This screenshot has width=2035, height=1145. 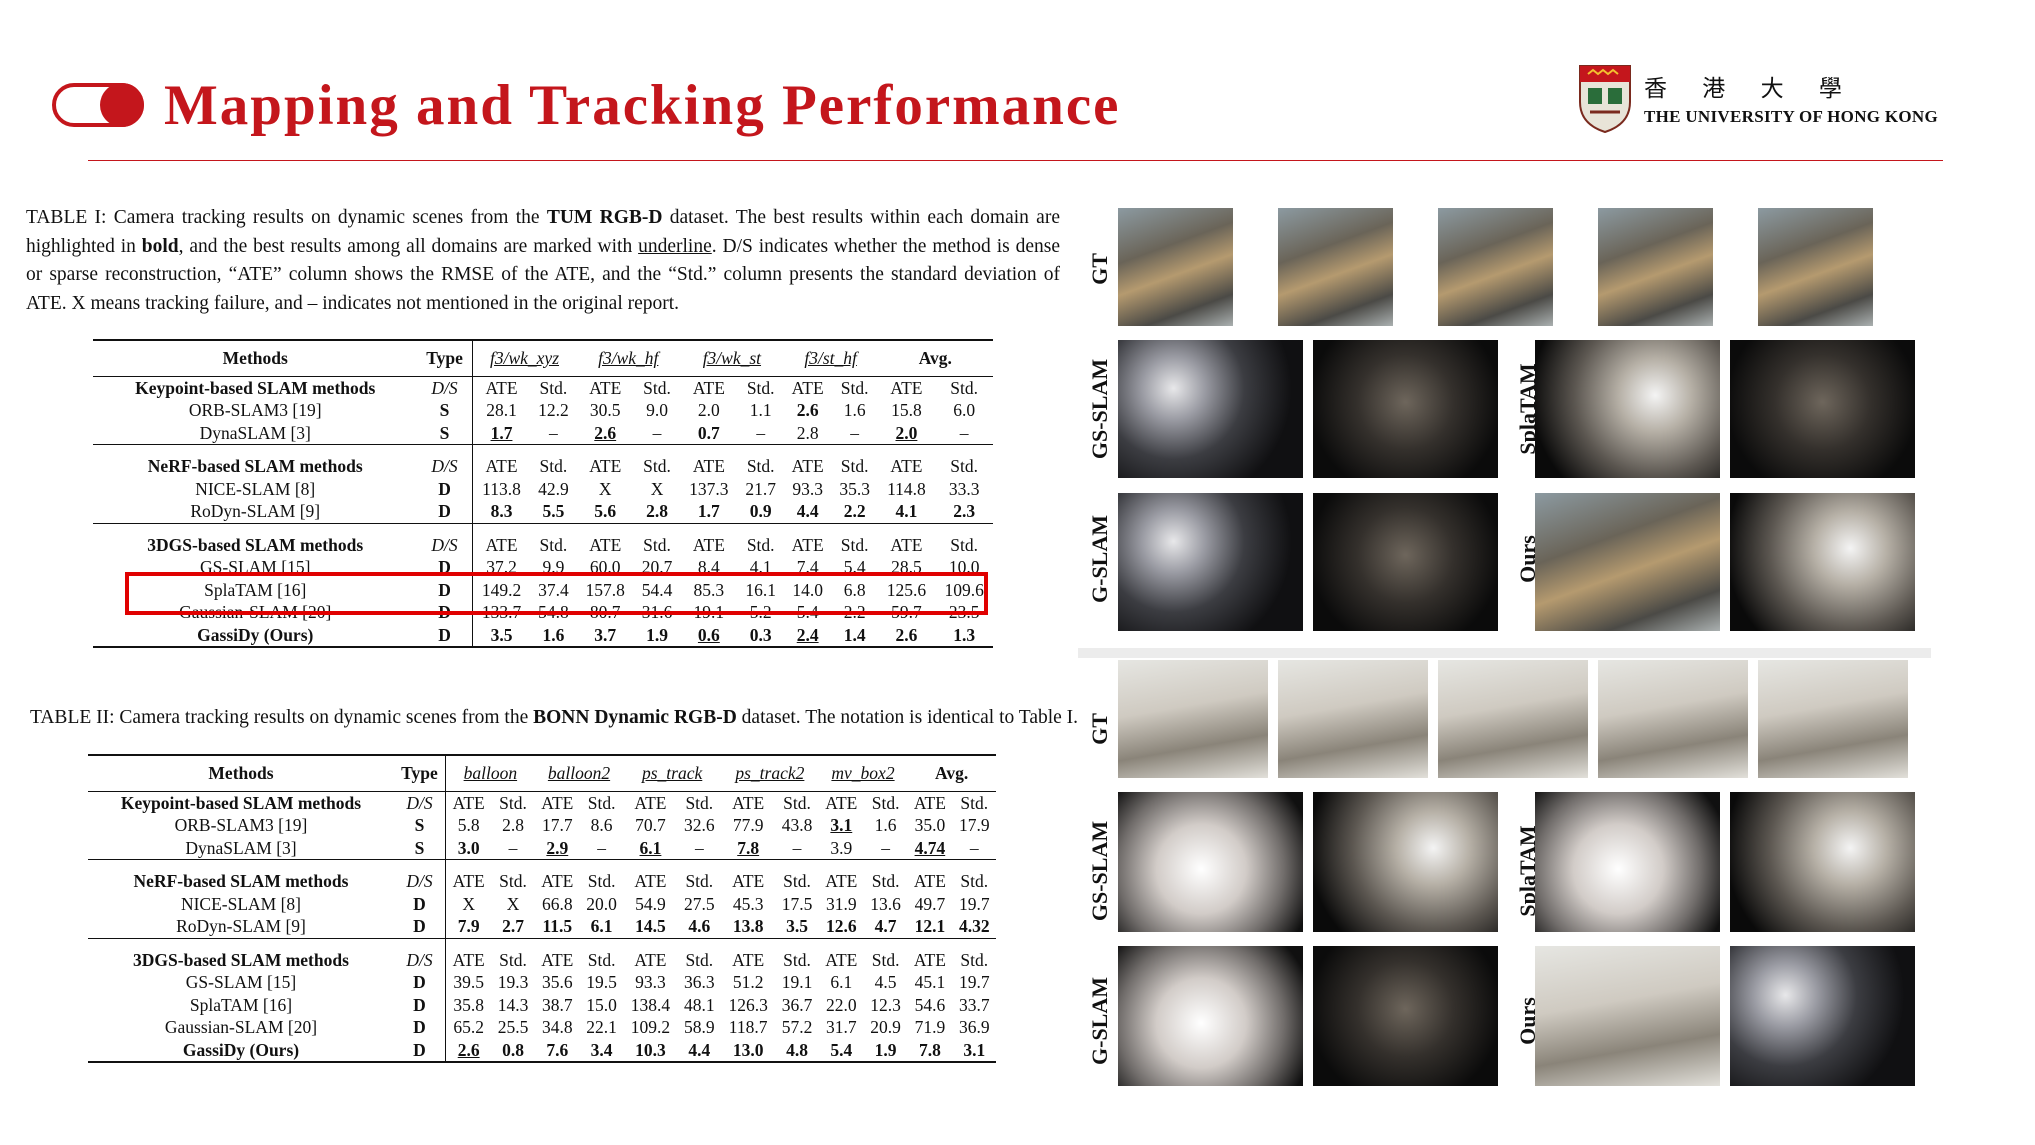 I want to click on table-cell: 66.8, so click(x=557, y=903).